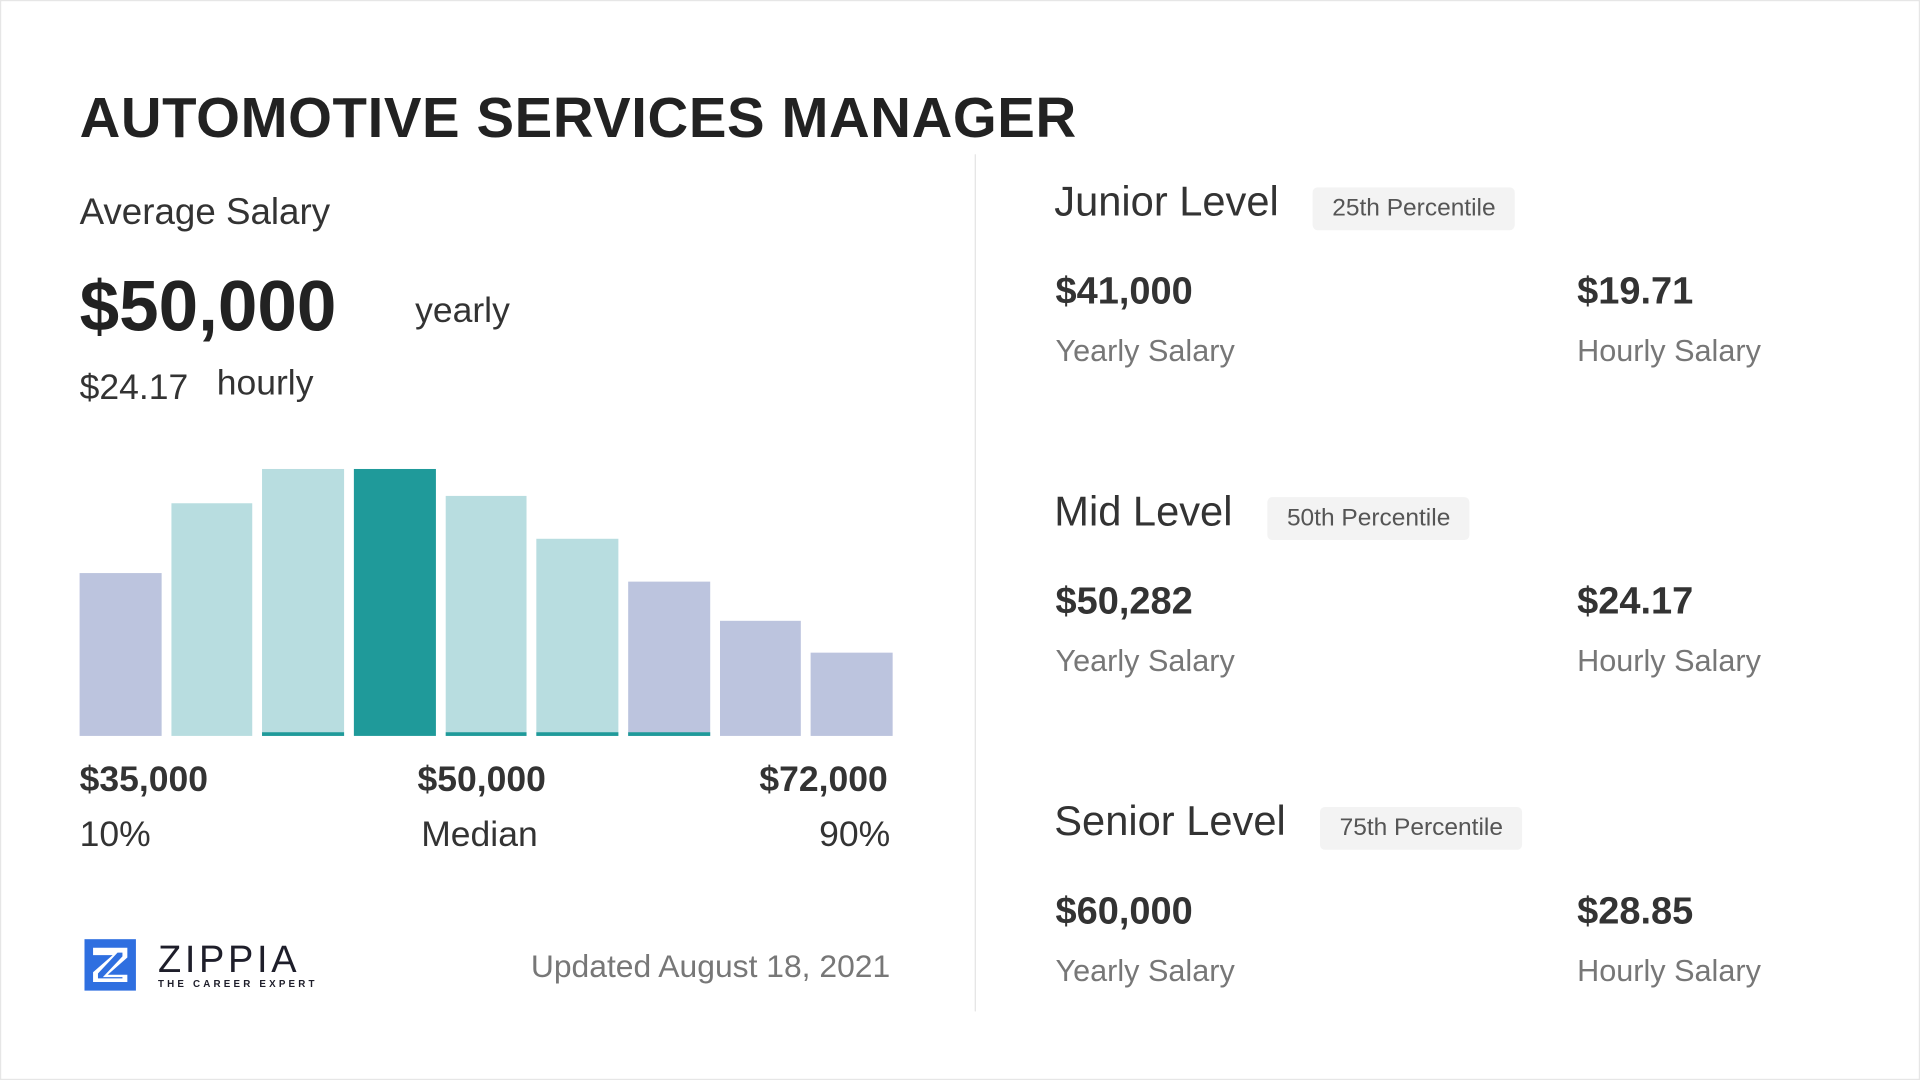  What do you see at coordinates (237, 984) in the screenshot?
I see `logo-tagline: THE CAREER EXPERT` at bounding box center [237, 984].